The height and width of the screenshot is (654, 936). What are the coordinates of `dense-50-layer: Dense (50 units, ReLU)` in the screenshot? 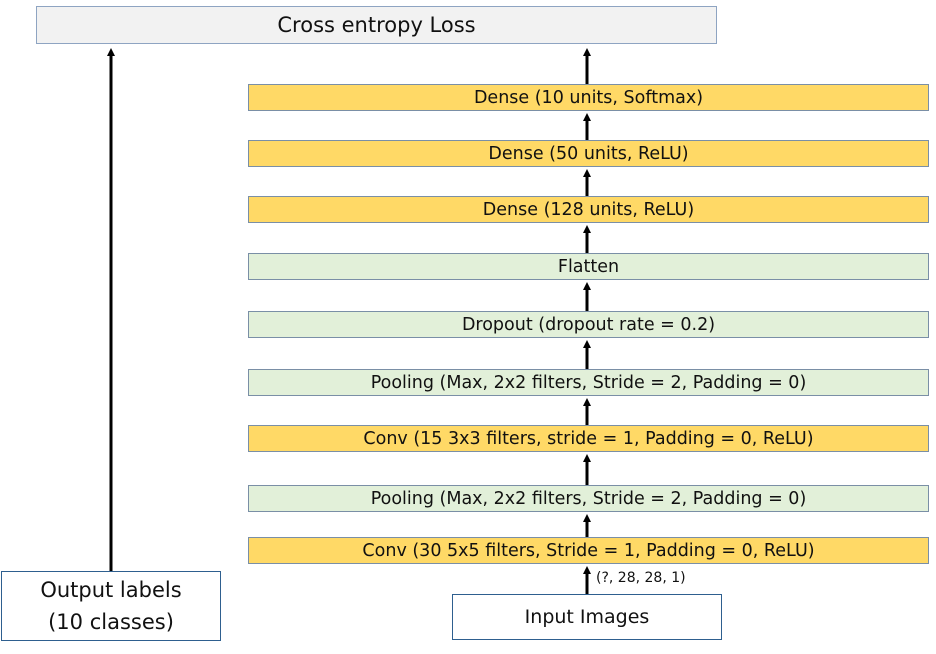 It's located at (588, 153).